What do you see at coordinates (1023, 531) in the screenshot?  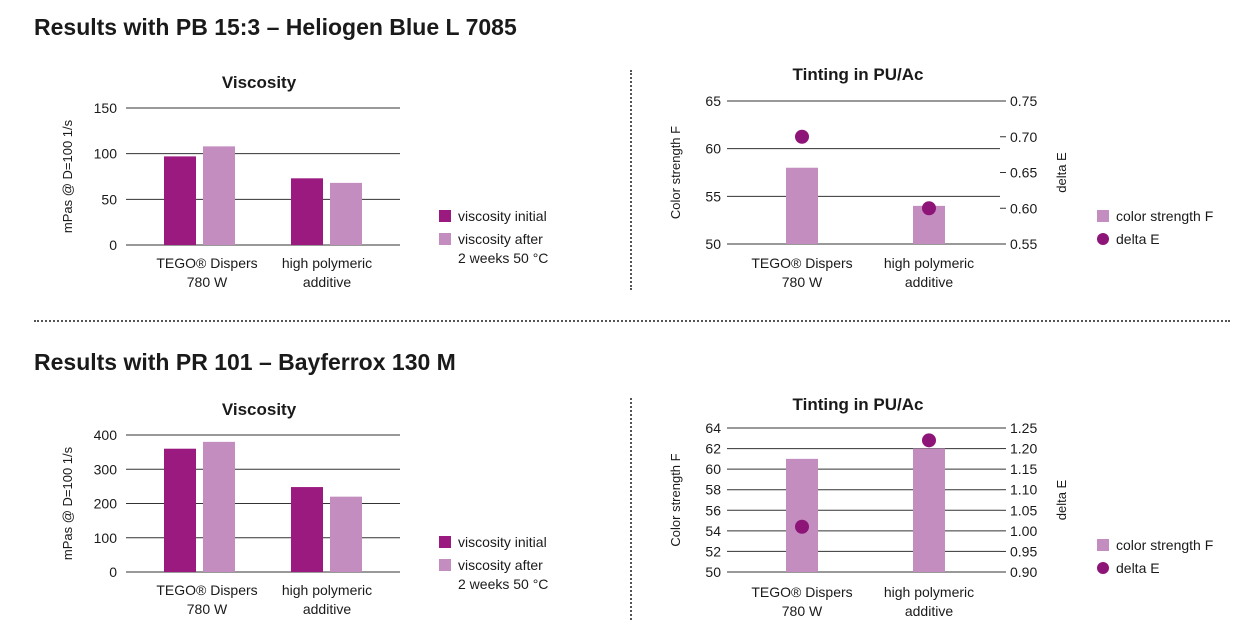 I see `y2-tick-label: 1.00` at bounding box center [1023, 531].